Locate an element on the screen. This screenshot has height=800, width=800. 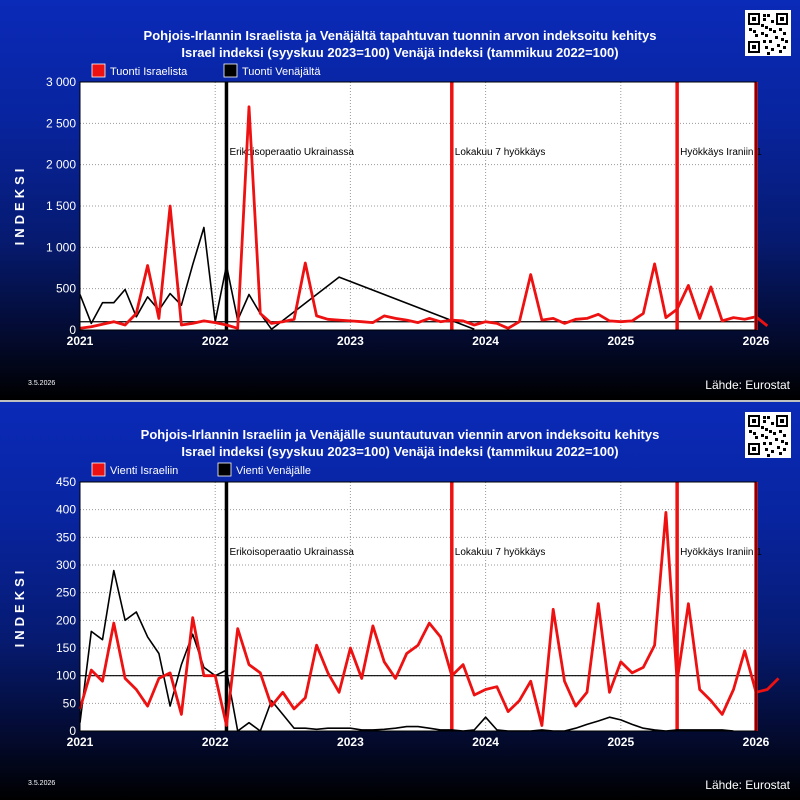
y-tick-label: 2 500 is located at coordinates (61, 123).